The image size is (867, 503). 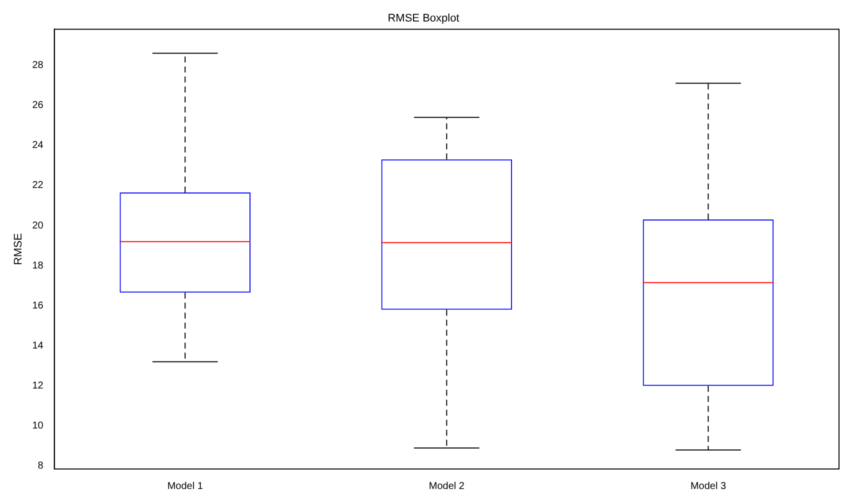 I want to click on y-tick-label: 14, so click(x=38, y=346).